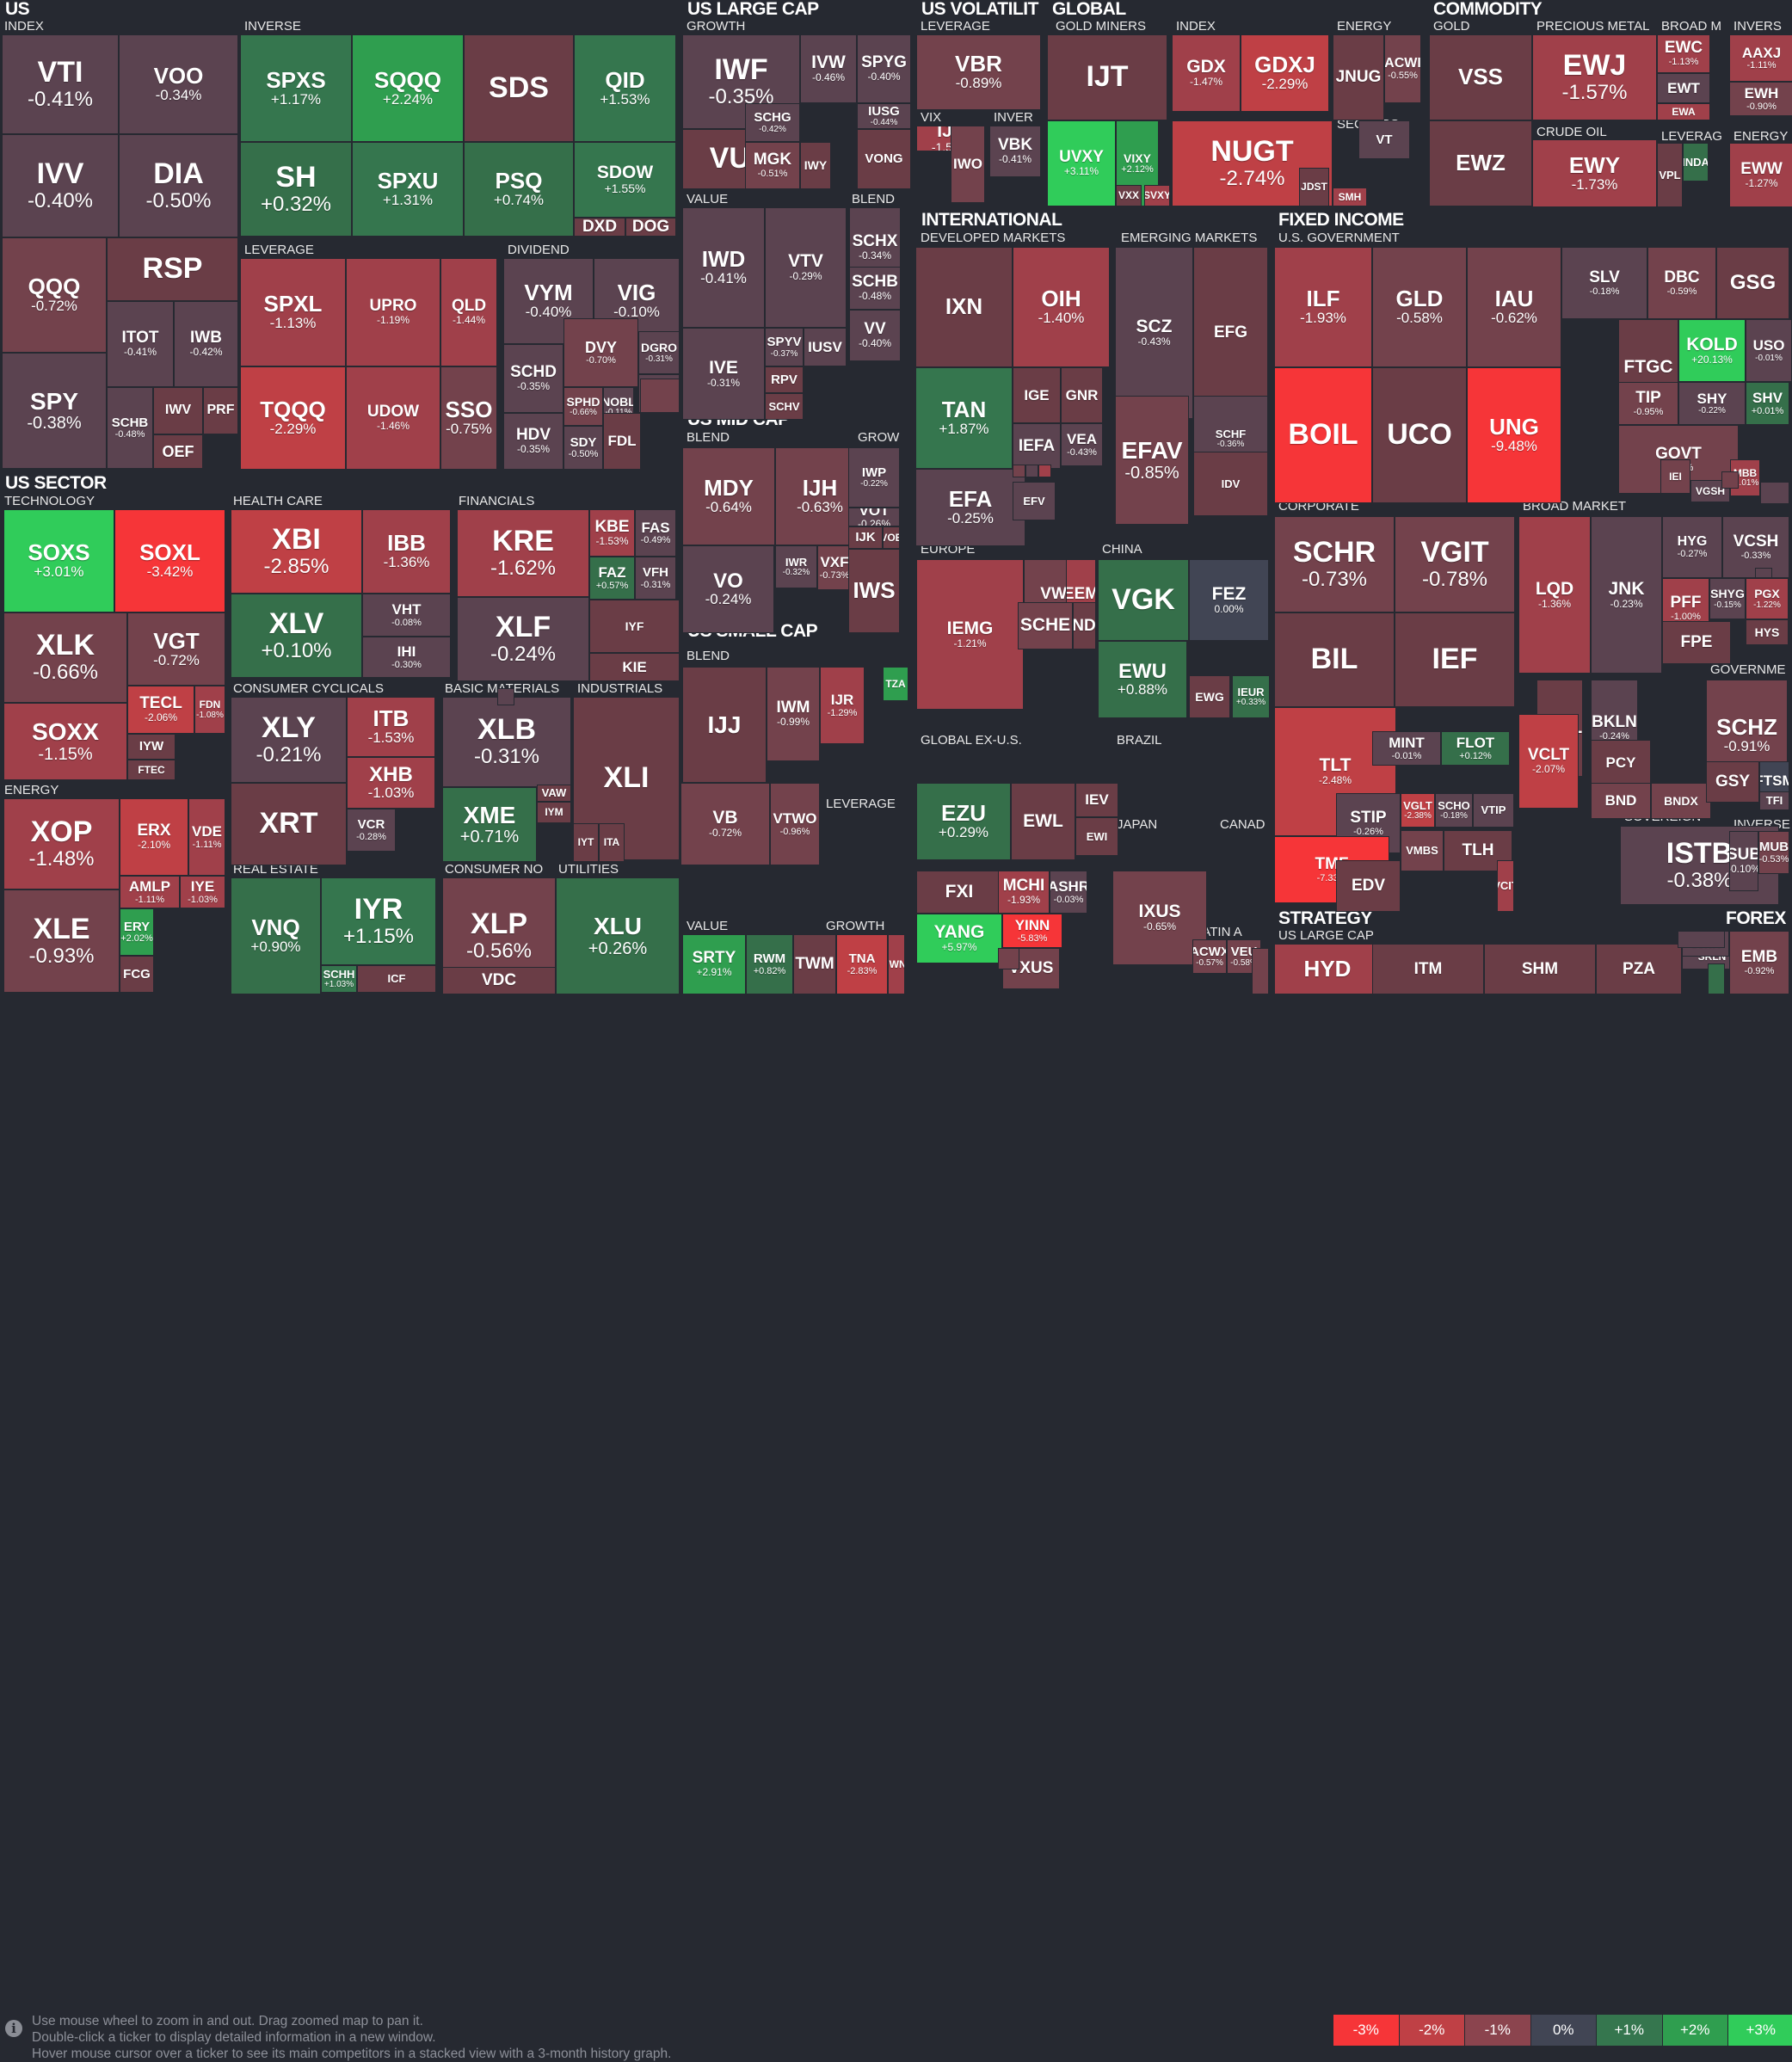 The width and height of the screenshot is (1792, 2062). What do you see at coordinates (1621, 801) in the screenshot?
I see `ticker-tile: BND` at bounding box center [1621, 801].